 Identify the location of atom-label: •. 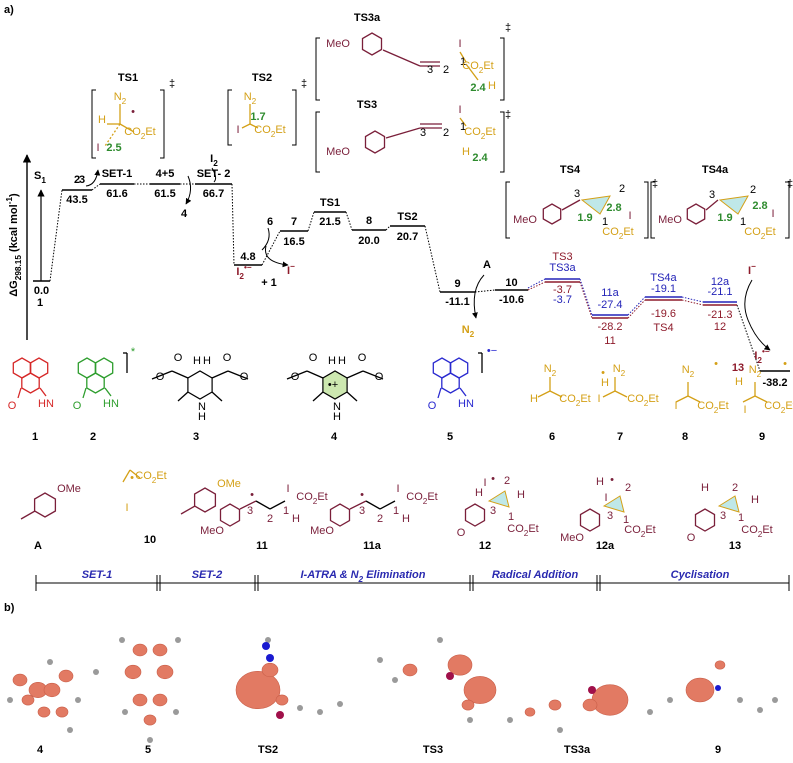
(133, 112).